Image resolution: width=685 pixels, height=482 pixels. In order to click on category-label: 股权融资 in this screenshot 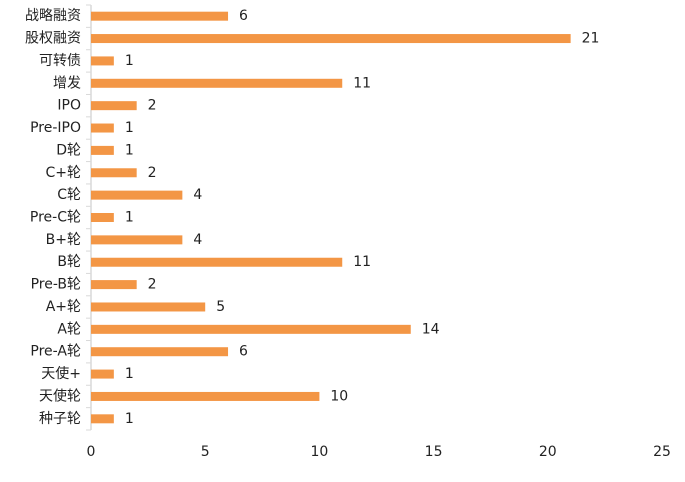, I will do `click(53, 39)`.